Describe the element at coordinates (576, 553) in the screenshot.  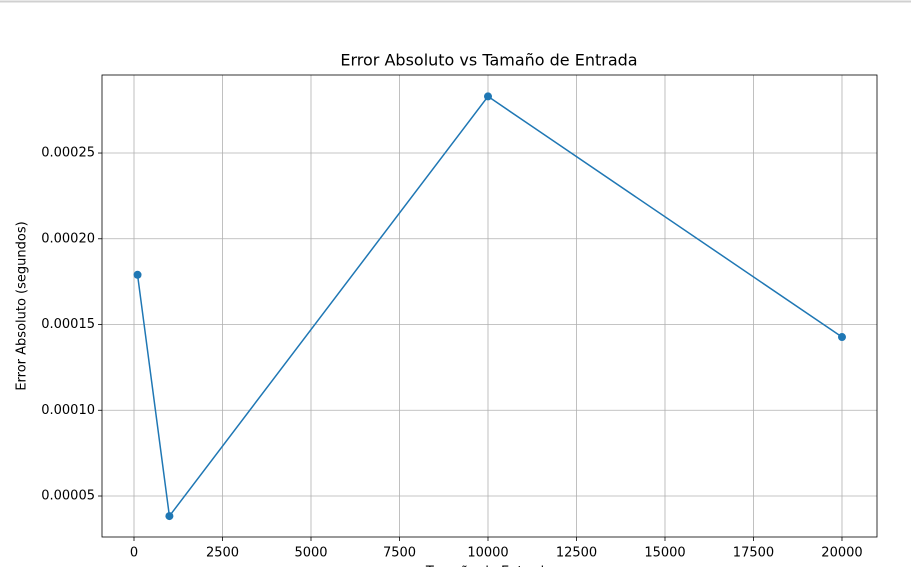
I see `x-tick-label: 12500` at that location.